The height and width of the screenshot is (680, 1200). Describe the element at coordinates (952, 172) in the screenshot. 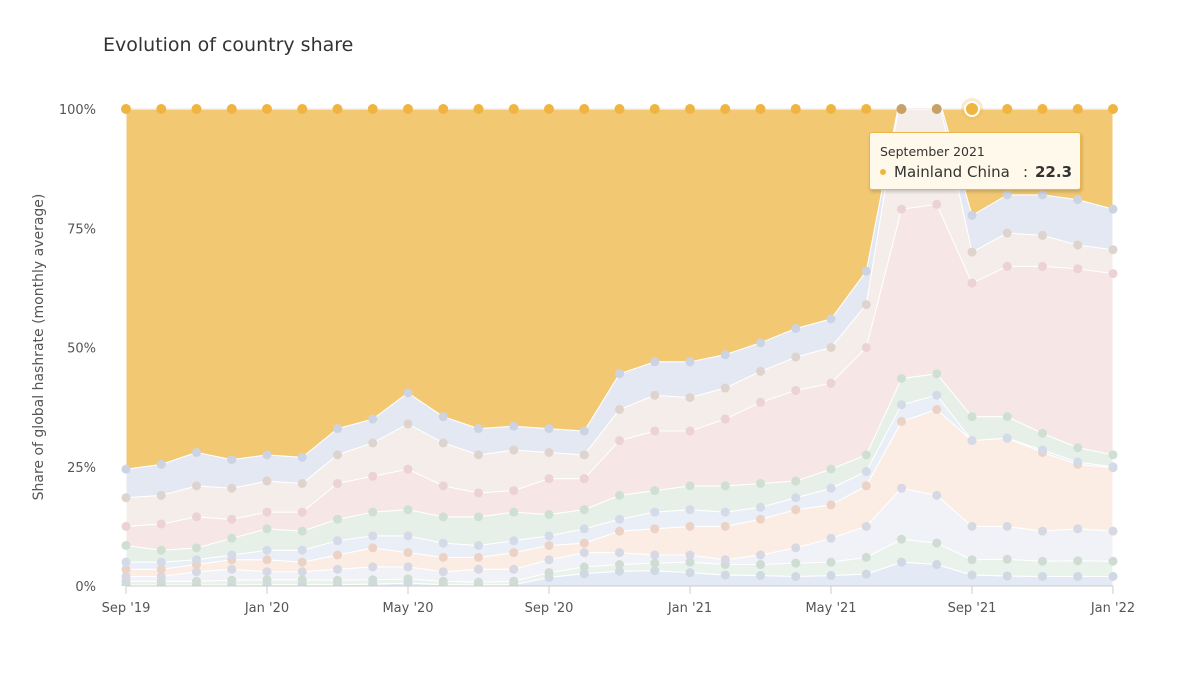

I see `tooltip-series-name: Mainland China` at that location.